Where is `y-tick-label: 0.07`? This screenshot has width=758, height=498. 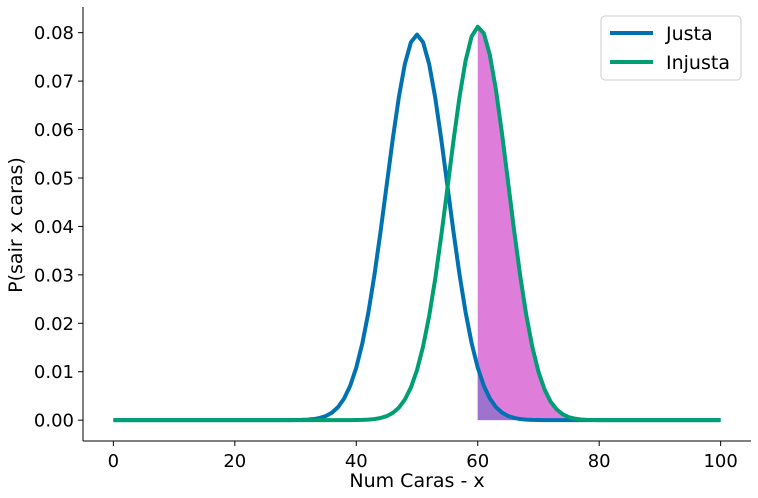
y-tick-label: 0.07 is located at coordinates (54, 82).